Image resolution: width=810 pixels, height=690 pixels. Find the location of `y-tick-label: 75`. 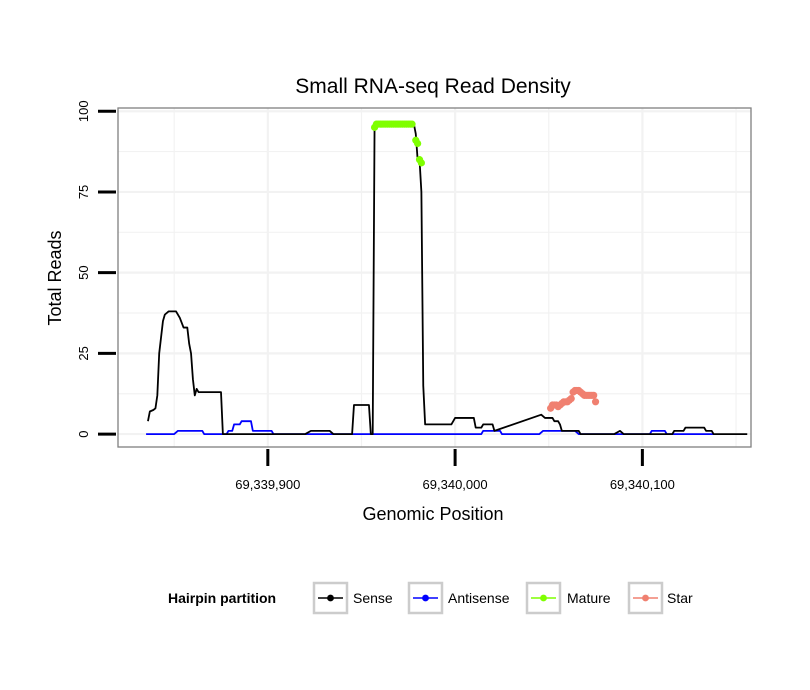

y-tick-label: 75 is located at coordinates (83, 192).